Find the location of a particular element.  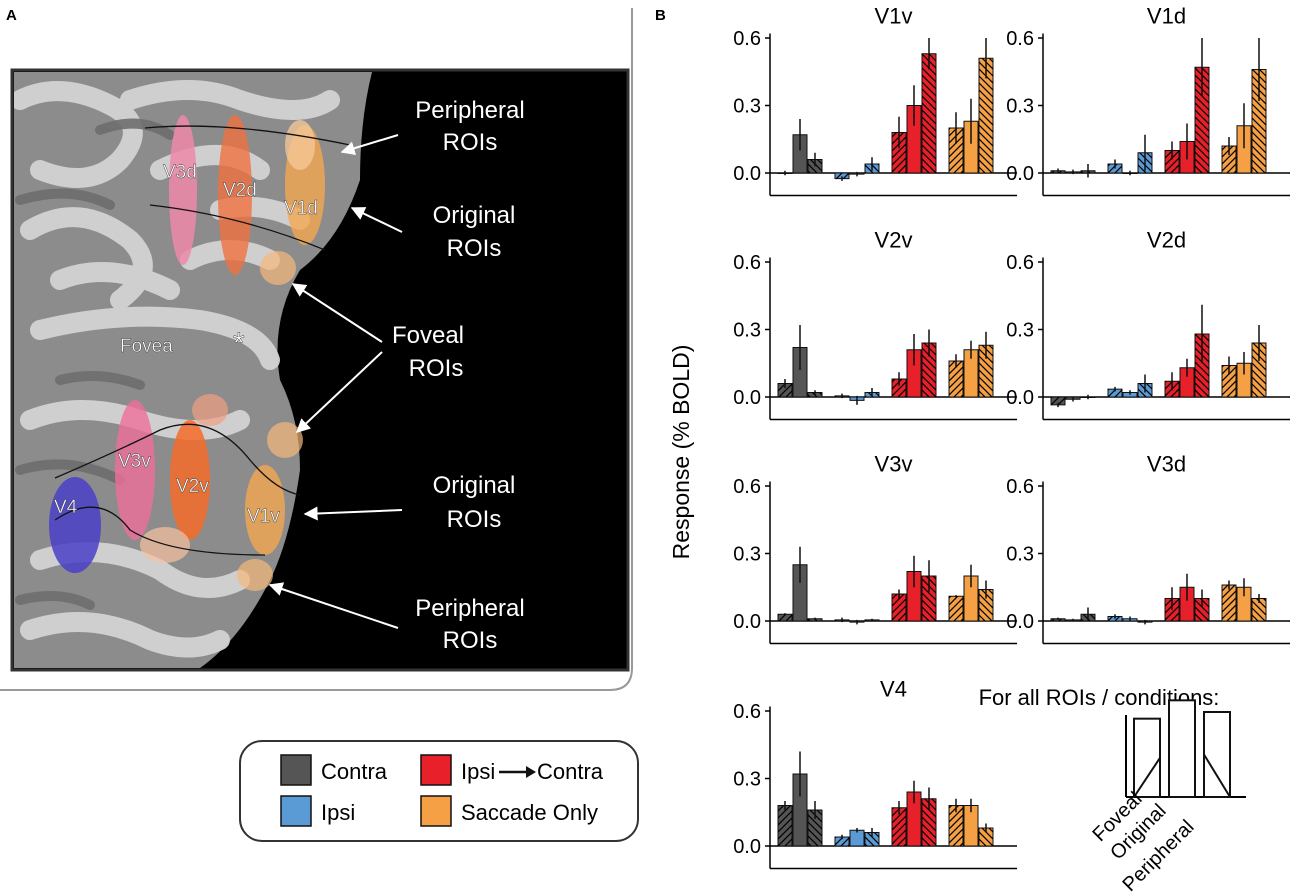

chart-title: V1d is located at coordinates (1166, 16).